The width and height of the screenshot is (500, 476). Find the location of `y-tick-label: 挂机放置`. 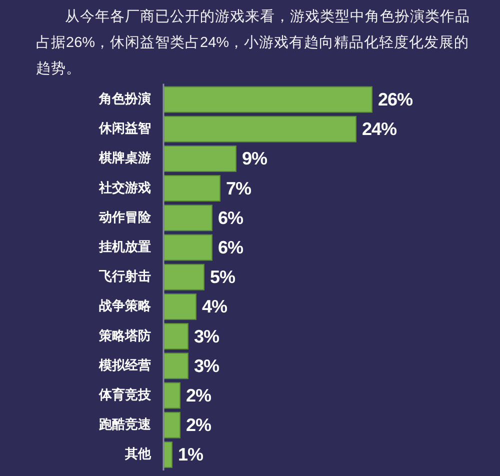

y-tick-label: 挂机放置 is located at coordinates (124, 247).